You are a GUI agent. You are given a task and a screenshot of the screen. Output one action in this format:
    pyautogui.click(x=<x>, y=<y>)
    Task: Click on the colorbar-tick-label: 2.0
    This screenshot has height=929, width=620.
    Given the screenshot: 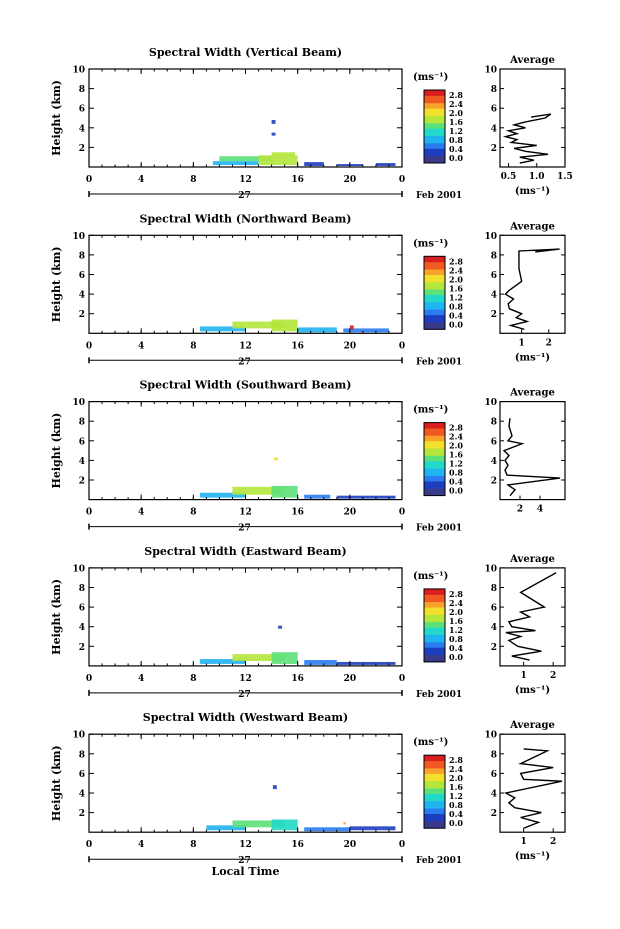 What is the action you would take?
    pyautogui.click(x=456, y=279)
    